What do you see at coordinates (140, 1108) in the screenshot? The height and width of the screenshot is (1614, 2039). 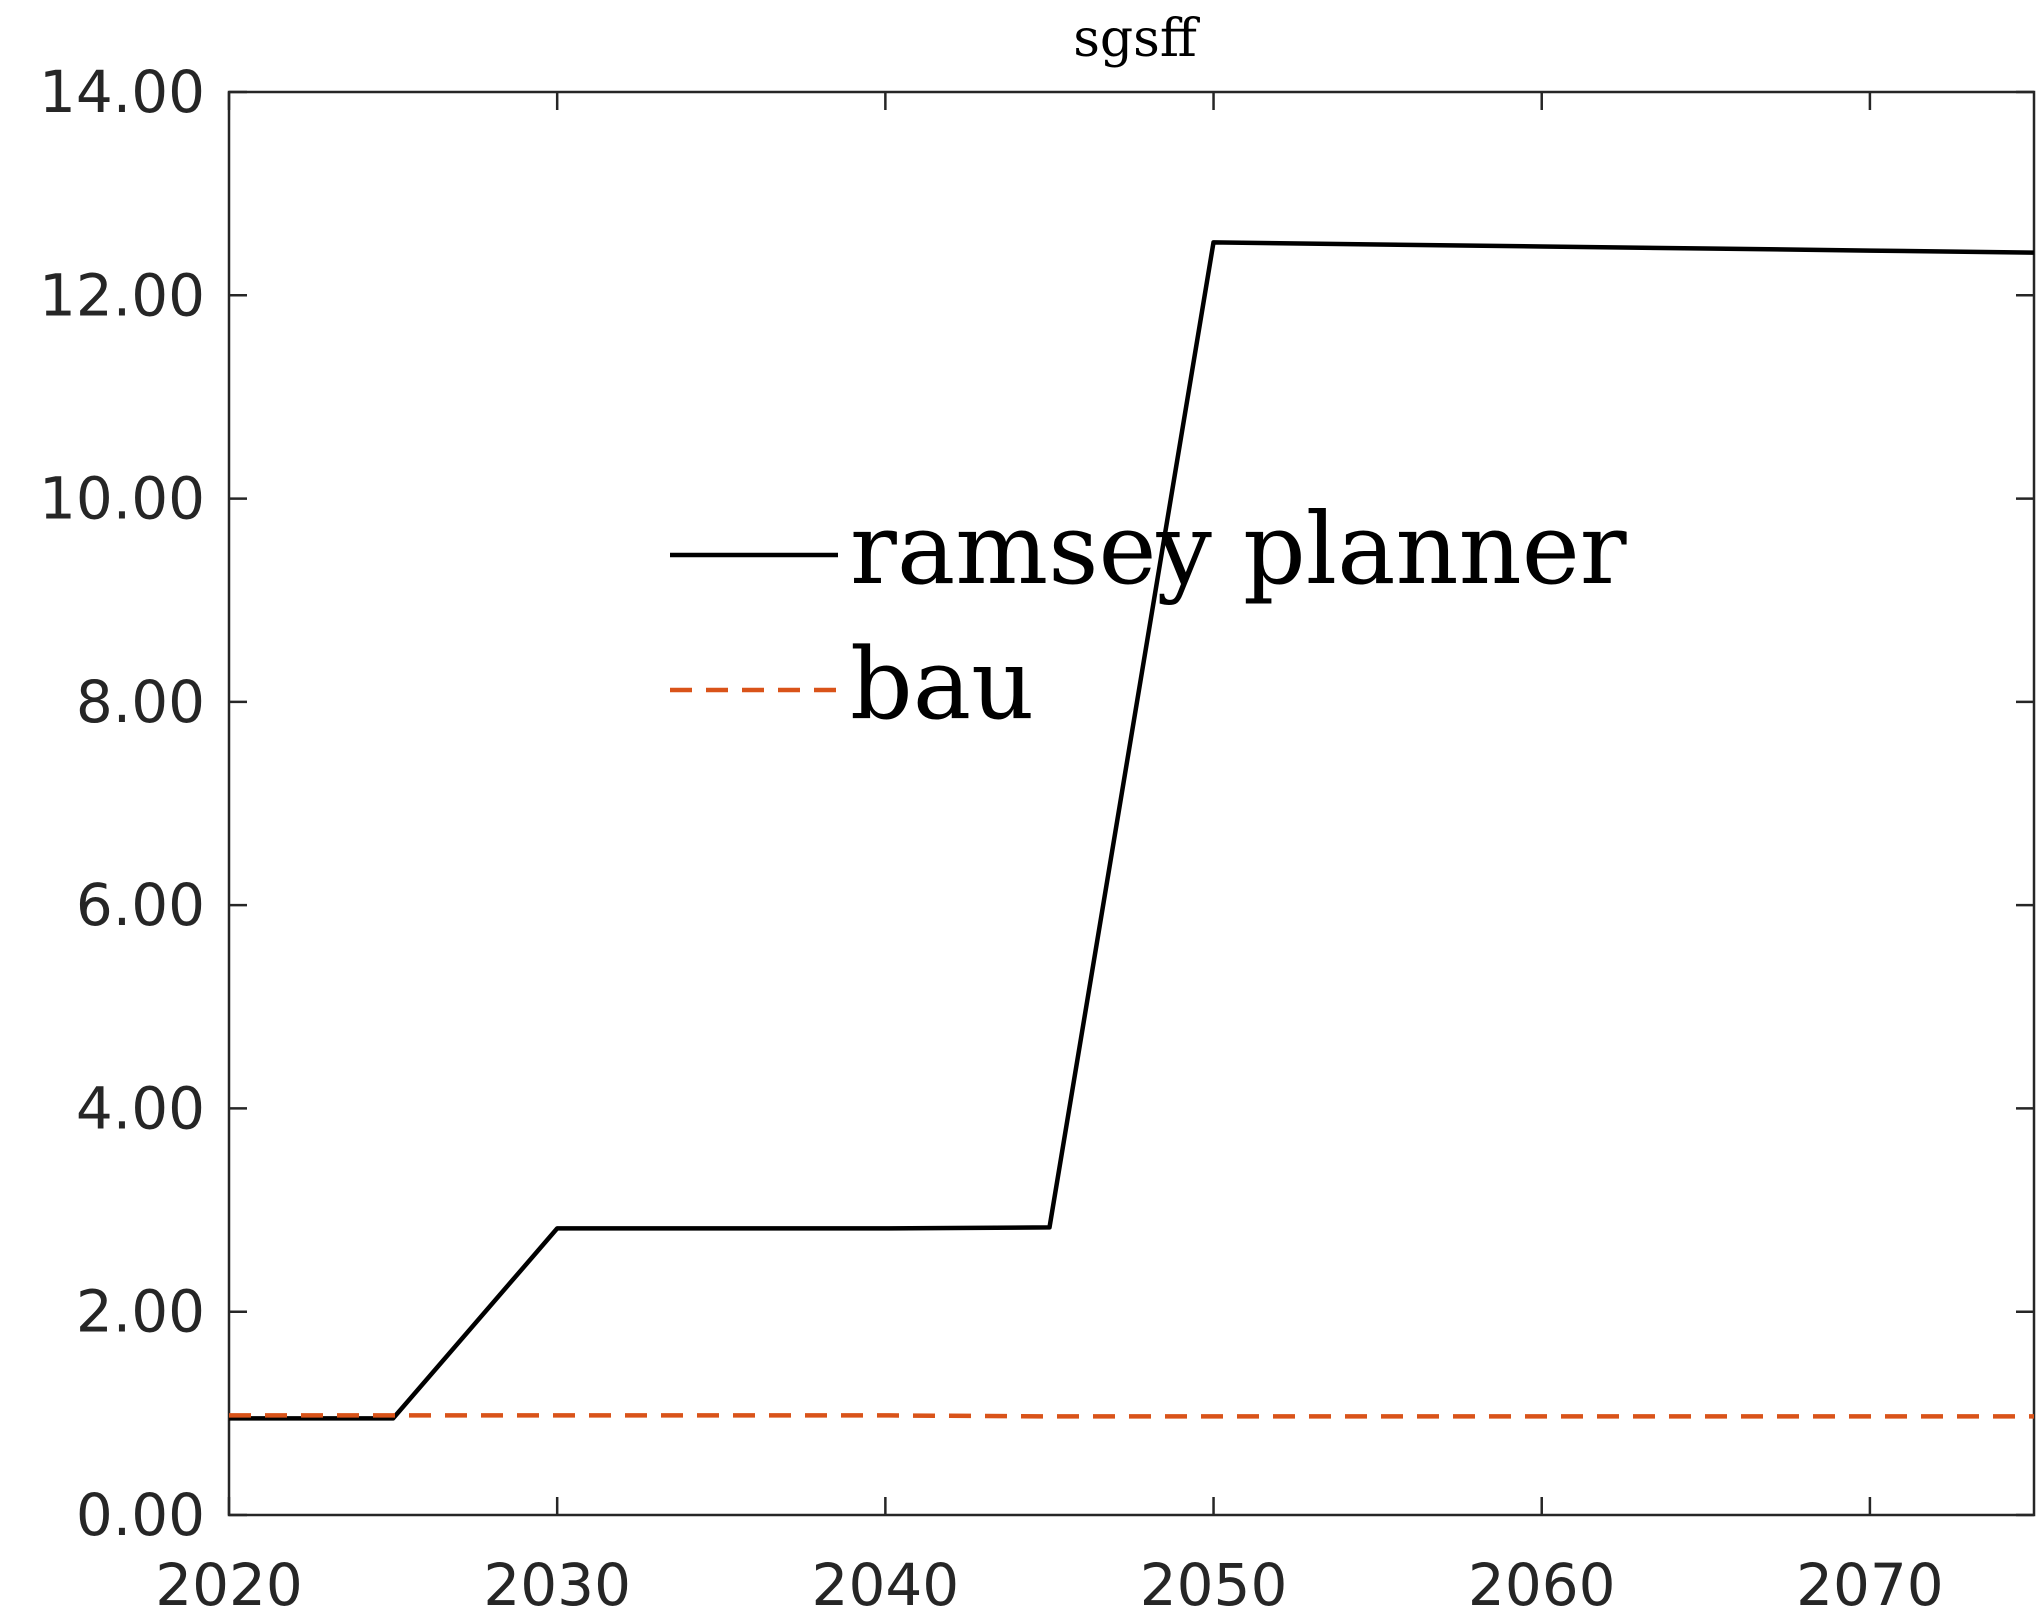 I see `y-tick-label: 4.00` at bounding box center [140, 1108].